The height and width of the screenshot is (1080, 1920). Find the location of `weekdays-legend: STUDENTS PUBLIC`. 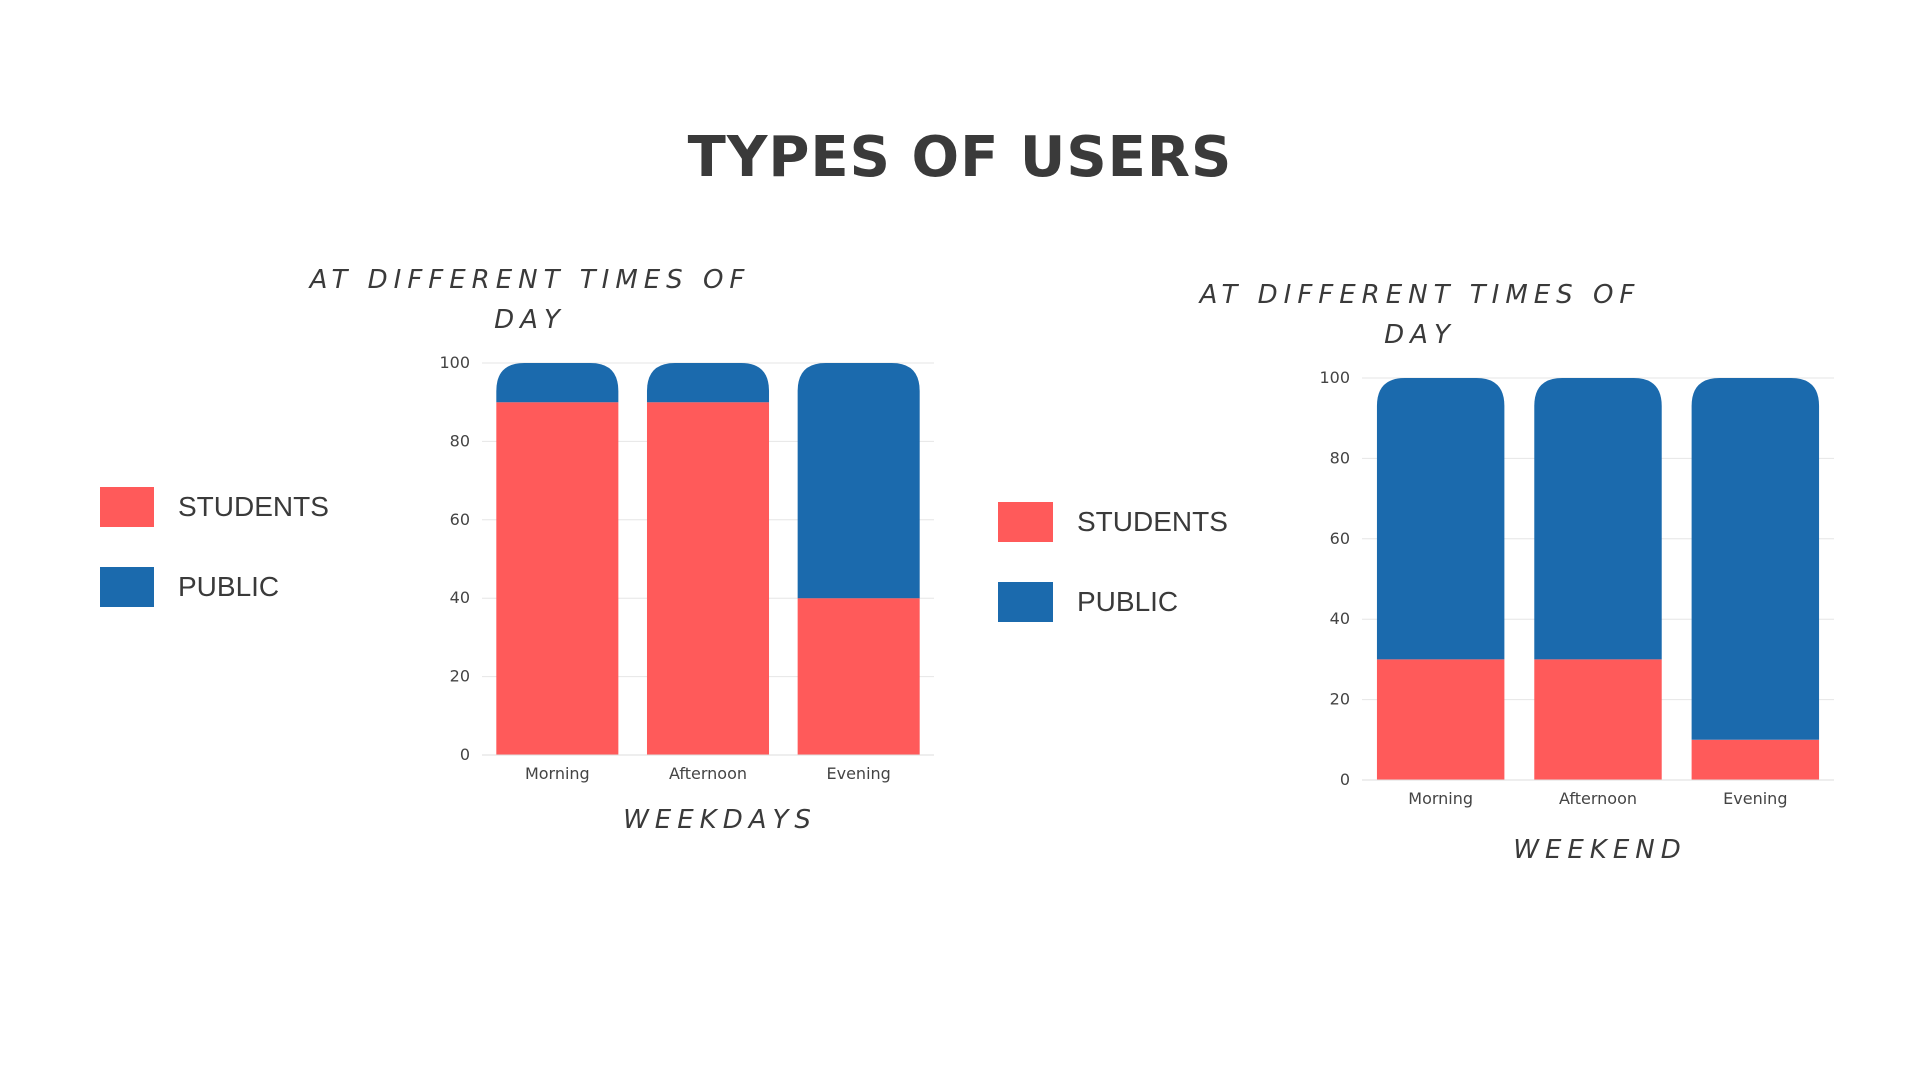

weekdays-legend: STUDENTS PUBLIC is located at coordinates (214, 567).